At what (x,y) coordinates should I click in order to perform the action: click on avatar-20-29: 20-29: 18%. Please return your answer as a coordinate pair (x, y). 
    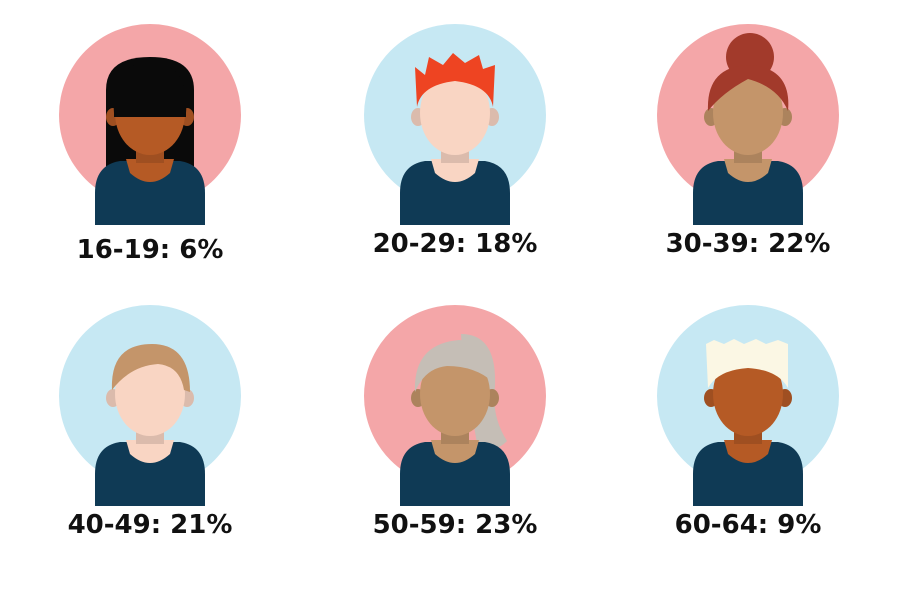
    Looking at the image, I should click on (455, 141).